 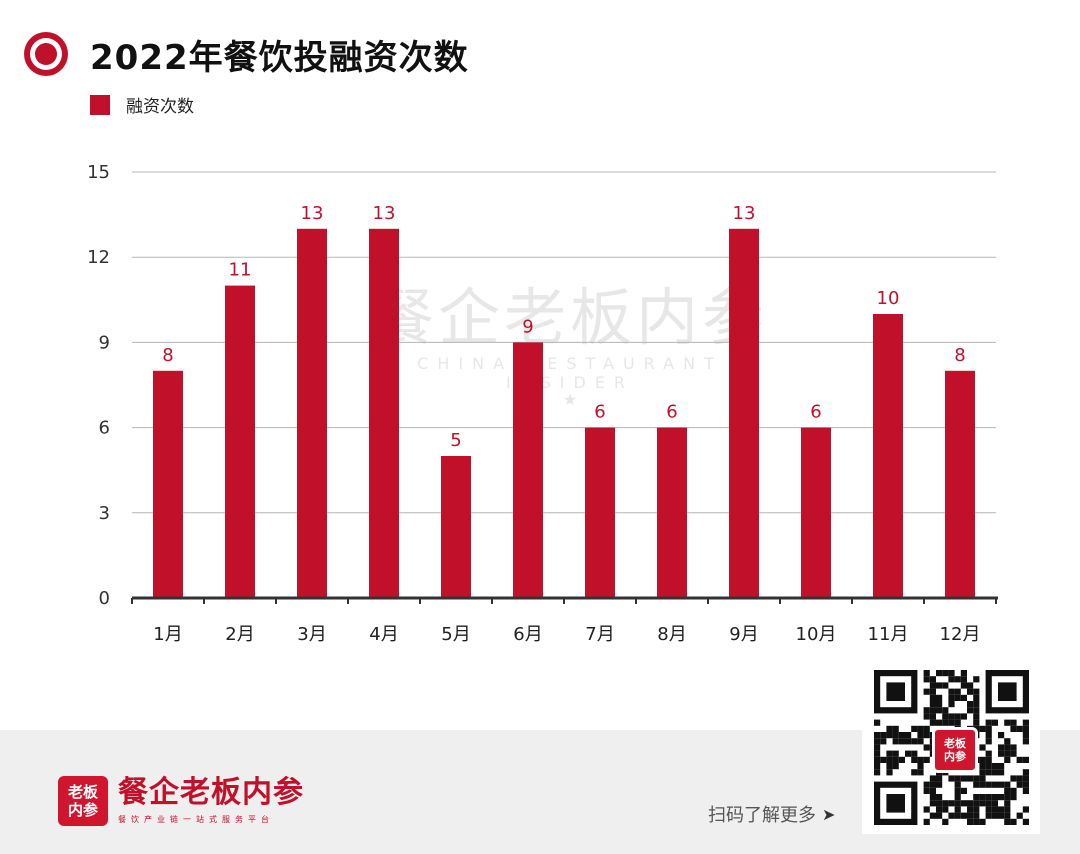 What do you see at coordinates (527, 634) in the screenshot?
I see `x-tick-label: 6月` at bounding box center [527, 634].